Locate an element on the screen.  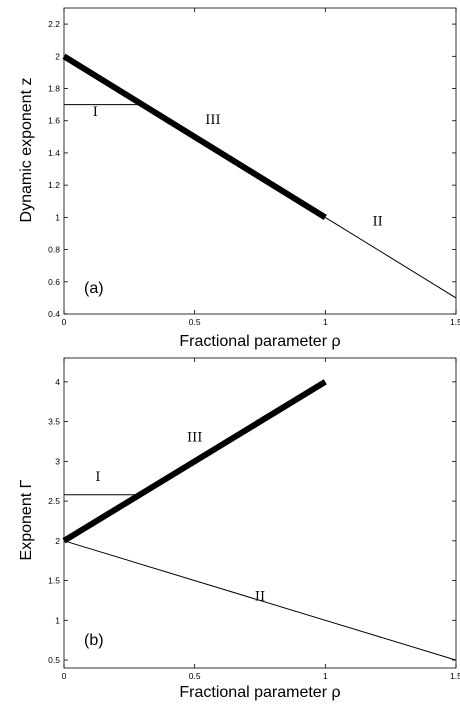
series-line-II-b is located at coordinates (260, 600).